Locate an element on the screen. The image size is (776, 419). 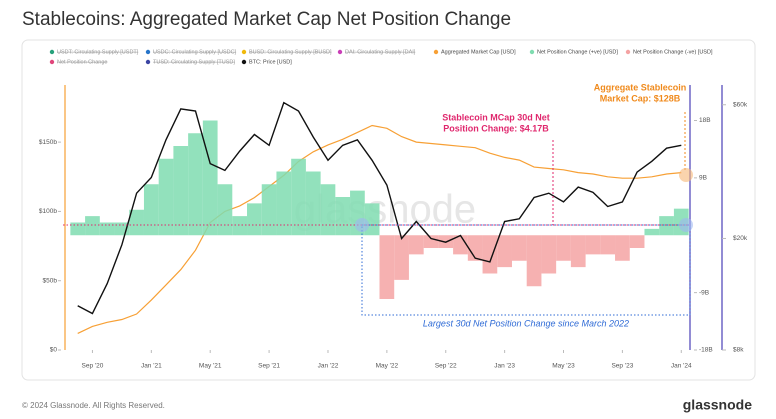
legend-label: BUSD: Circulating Supply [BUSD] is located at coordinates (290, 52).